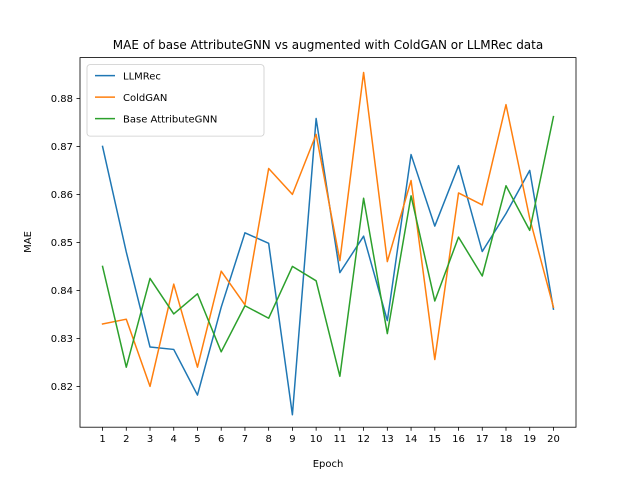  I want to click on x-tick-label: 11, so click(339, 439).